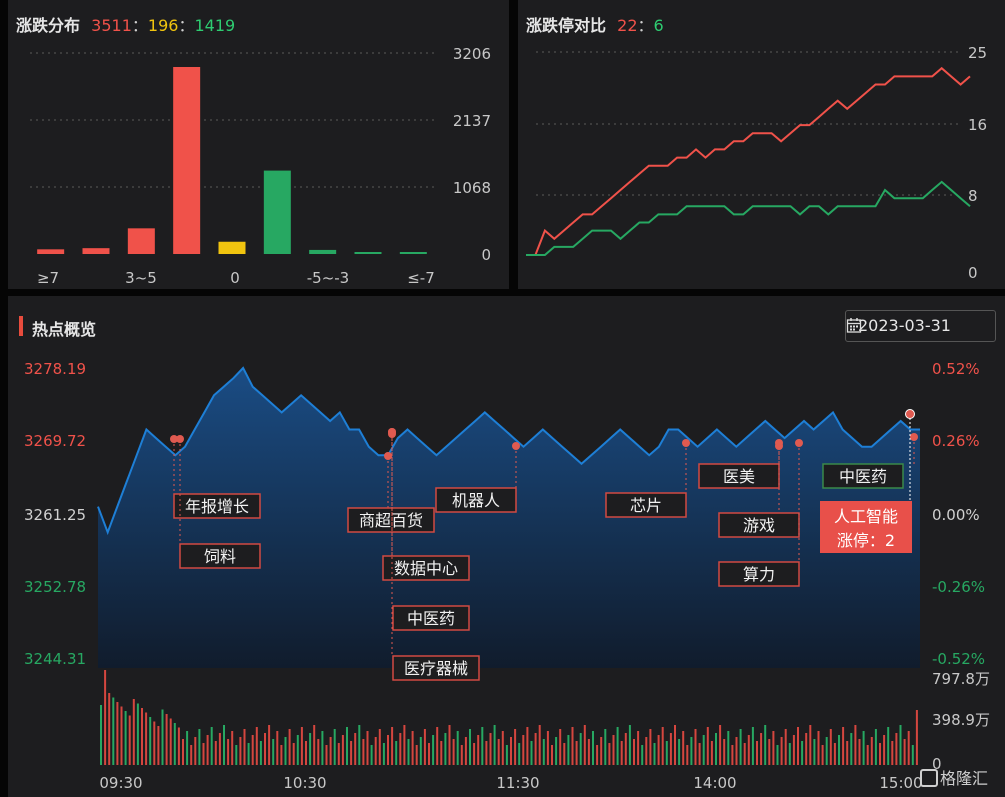 The image size is (1005, 797). What do you see at coordinates (964, 778) in the screenshot?
I see `brand-text: 格隆汇` at bounding box center [964, 778].